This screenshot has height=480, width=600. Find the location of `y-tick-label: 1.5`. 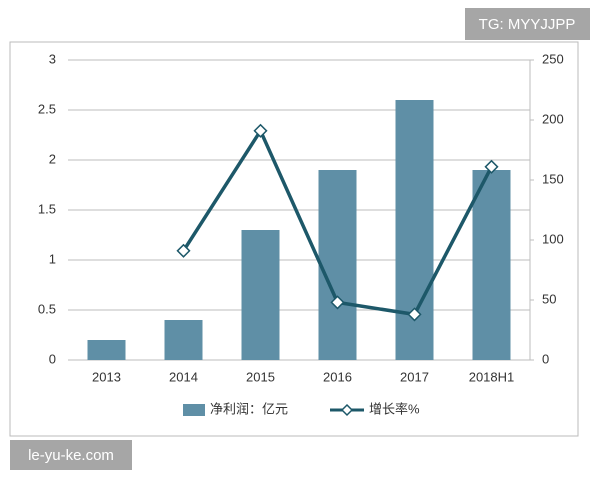

y-tick-label: 1.5 is located at coordinates (47, 208).